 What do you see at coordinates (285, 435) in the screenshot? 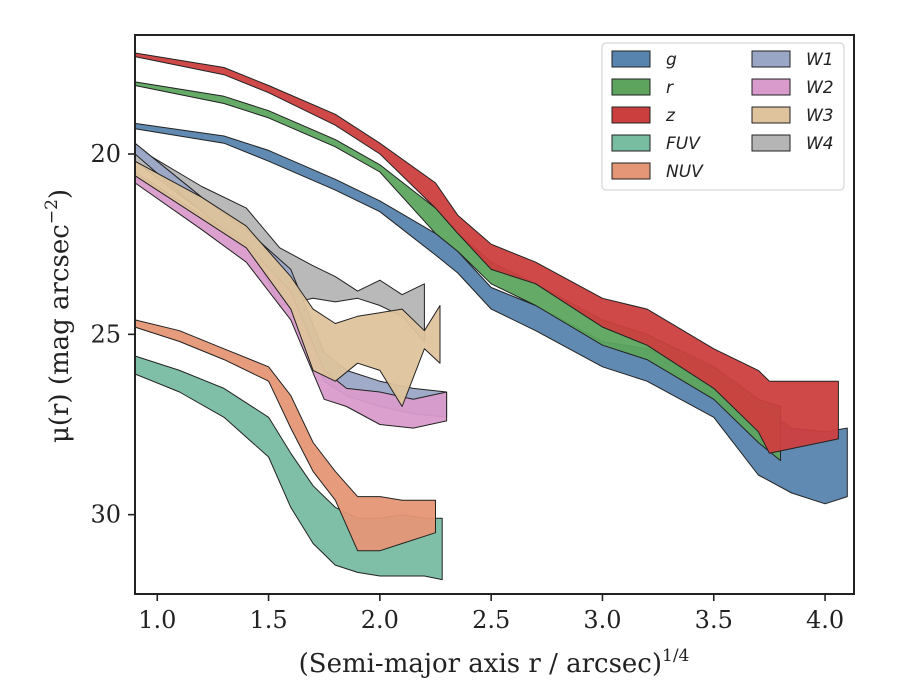
I see `band-nuv` at bounding box center [285, 435].